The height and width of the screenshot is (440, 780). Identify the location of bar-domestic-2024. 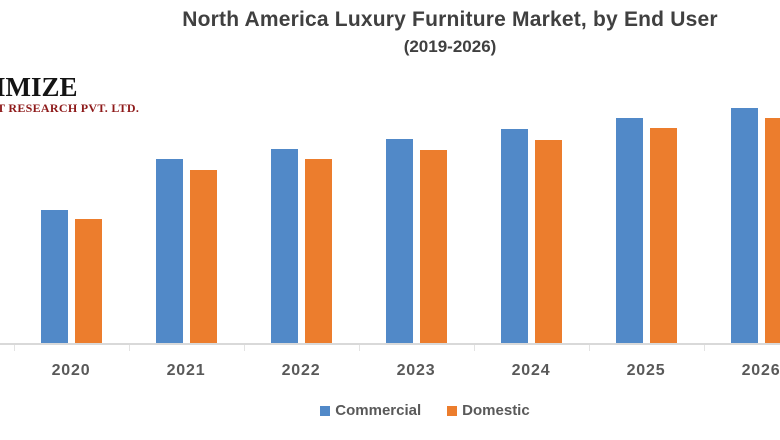
(548, 241).